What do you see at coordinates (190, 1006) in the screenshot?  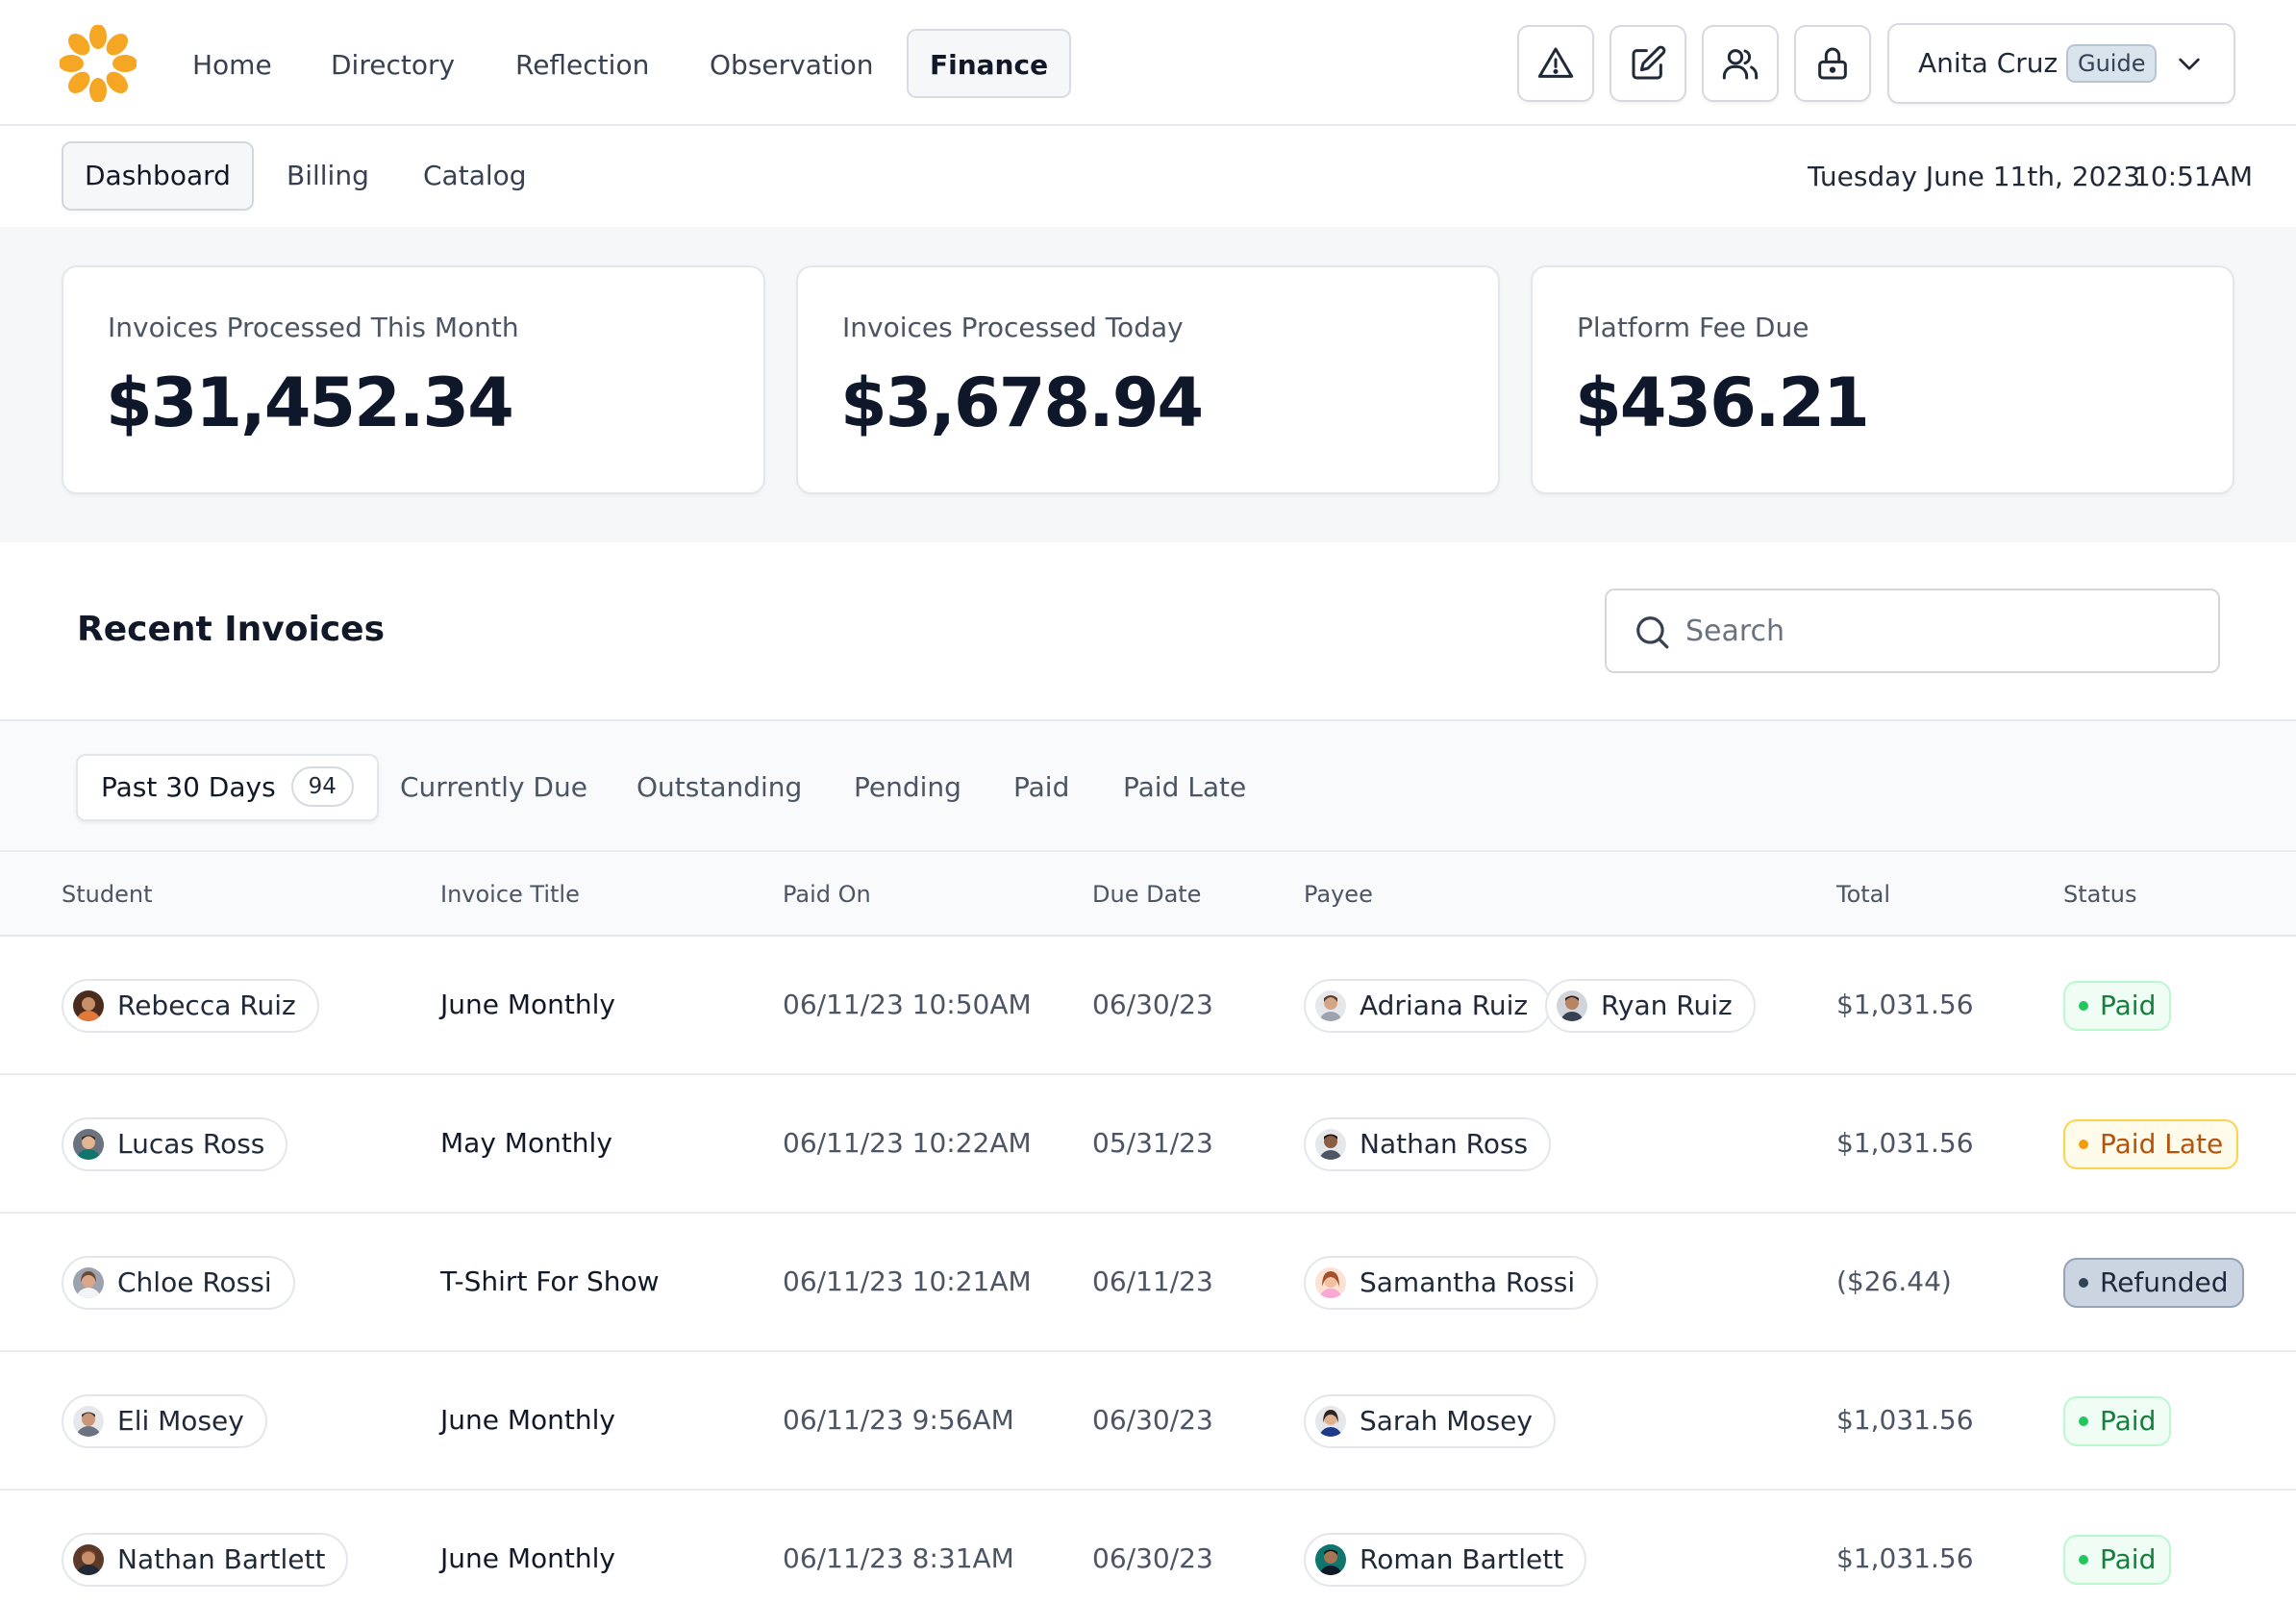 I see `student-chip: Rebecca Ruiz` at bounding box center [190, 1006].